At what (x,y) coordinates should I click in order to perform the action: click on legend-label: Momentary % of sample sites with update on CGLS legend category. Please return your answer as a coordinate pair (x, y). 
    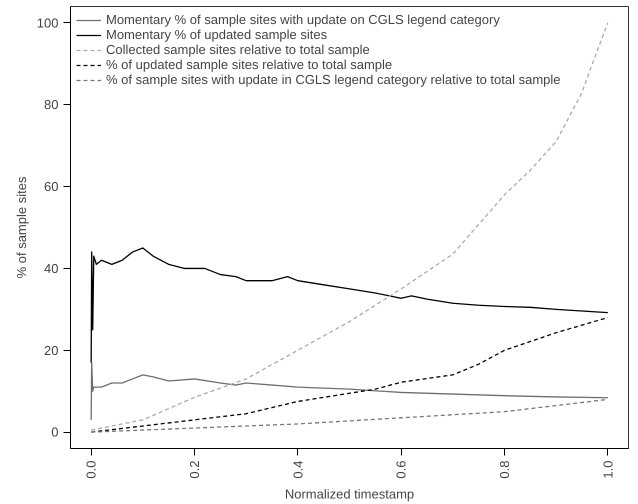
    Looking at the image, I should click on (303, 19).